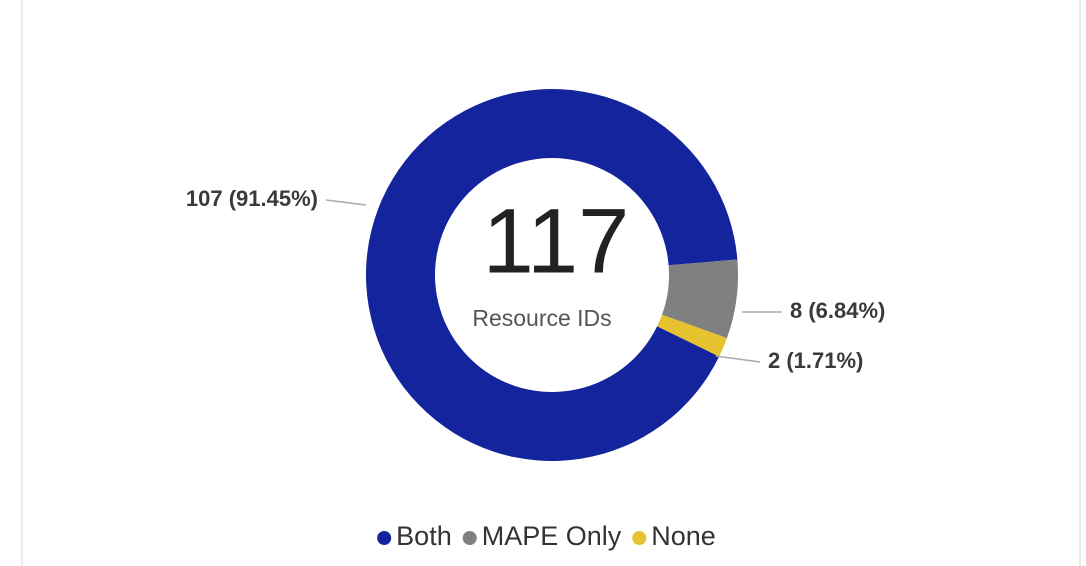 Image resolution: width=1086 pixels, height=566 pixels. What do you see at coordinates (552, 536) in the screenshot?
I see `legend-label: MAPE Only` at bounding box center [552, 536].